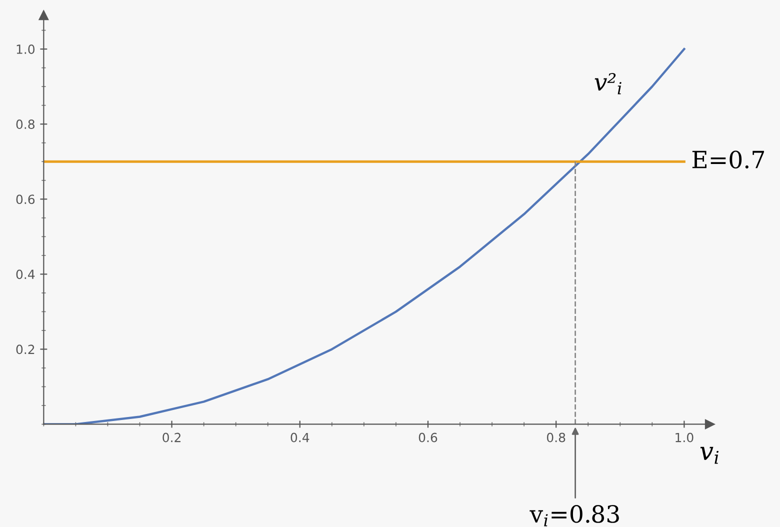 Image resolution: width=780 pixels, height=527 pixels. Describe the element at coordinates (709, 455) in the screenshot. I see `x-axis-title: v$_{i}$` at that location.